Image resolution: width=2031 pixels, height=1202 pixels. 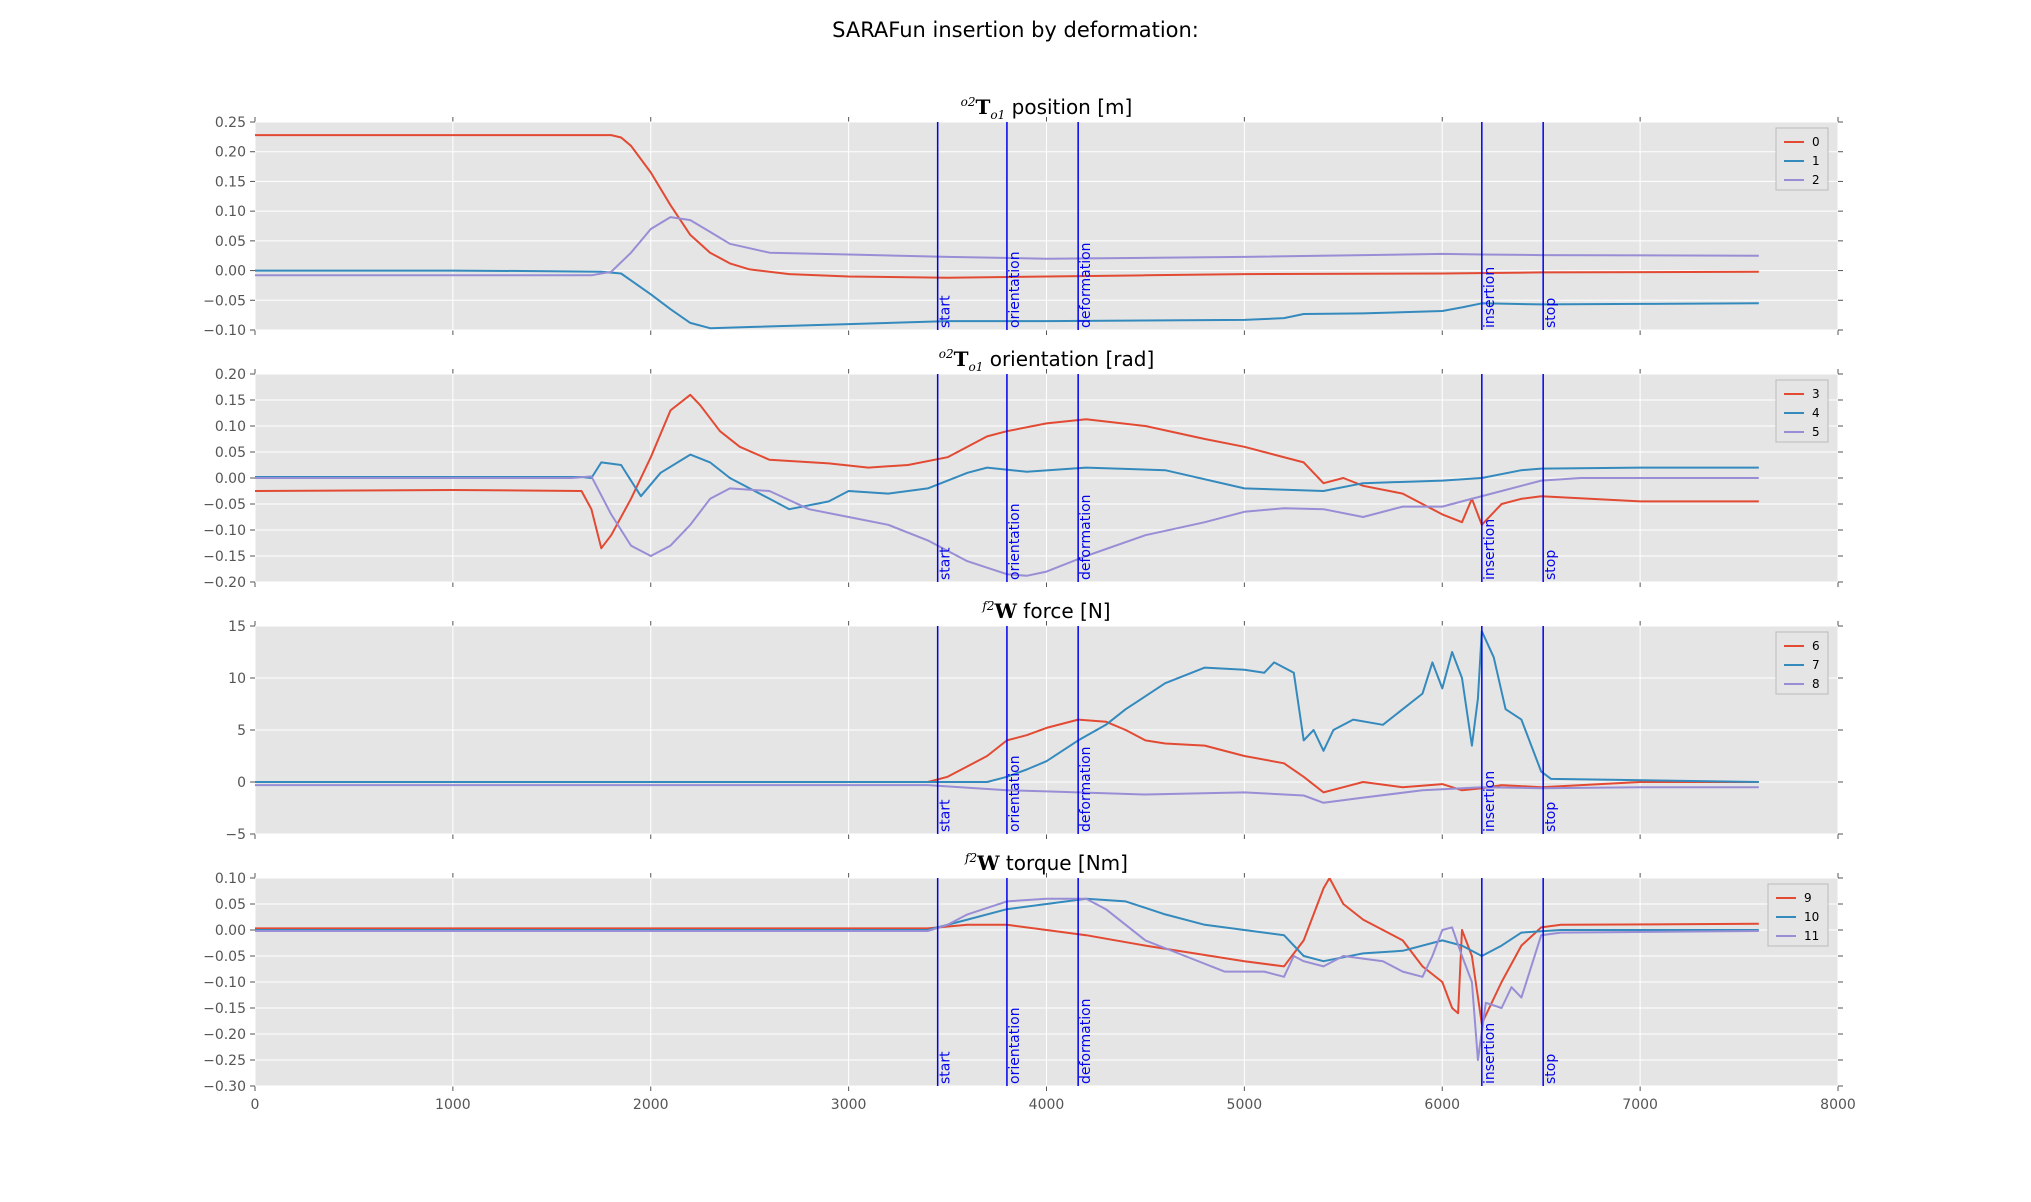 I want to click on panel-title: o2To1 orientation [rad], so click(x=1047, y=360).